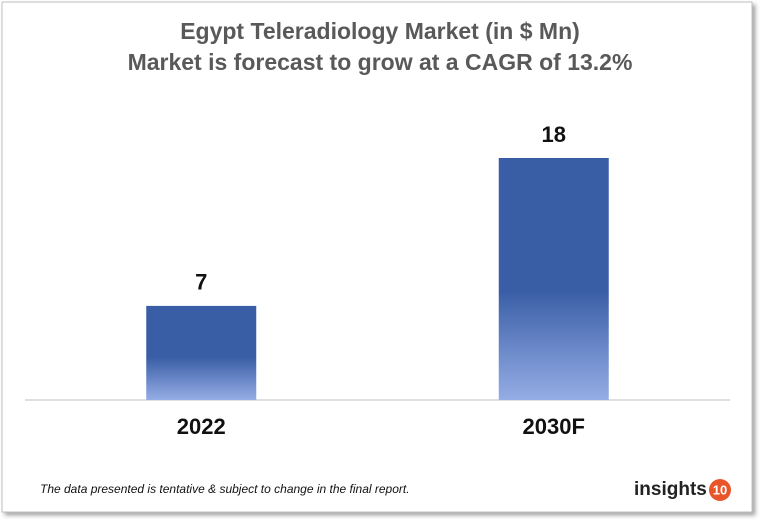 Image resolution: width=765 pixels, height=525 pixels. What do you see at coordinates (201, 282) in the screenshot?
I see `value-label: 7` at bounding box center [201, 282].